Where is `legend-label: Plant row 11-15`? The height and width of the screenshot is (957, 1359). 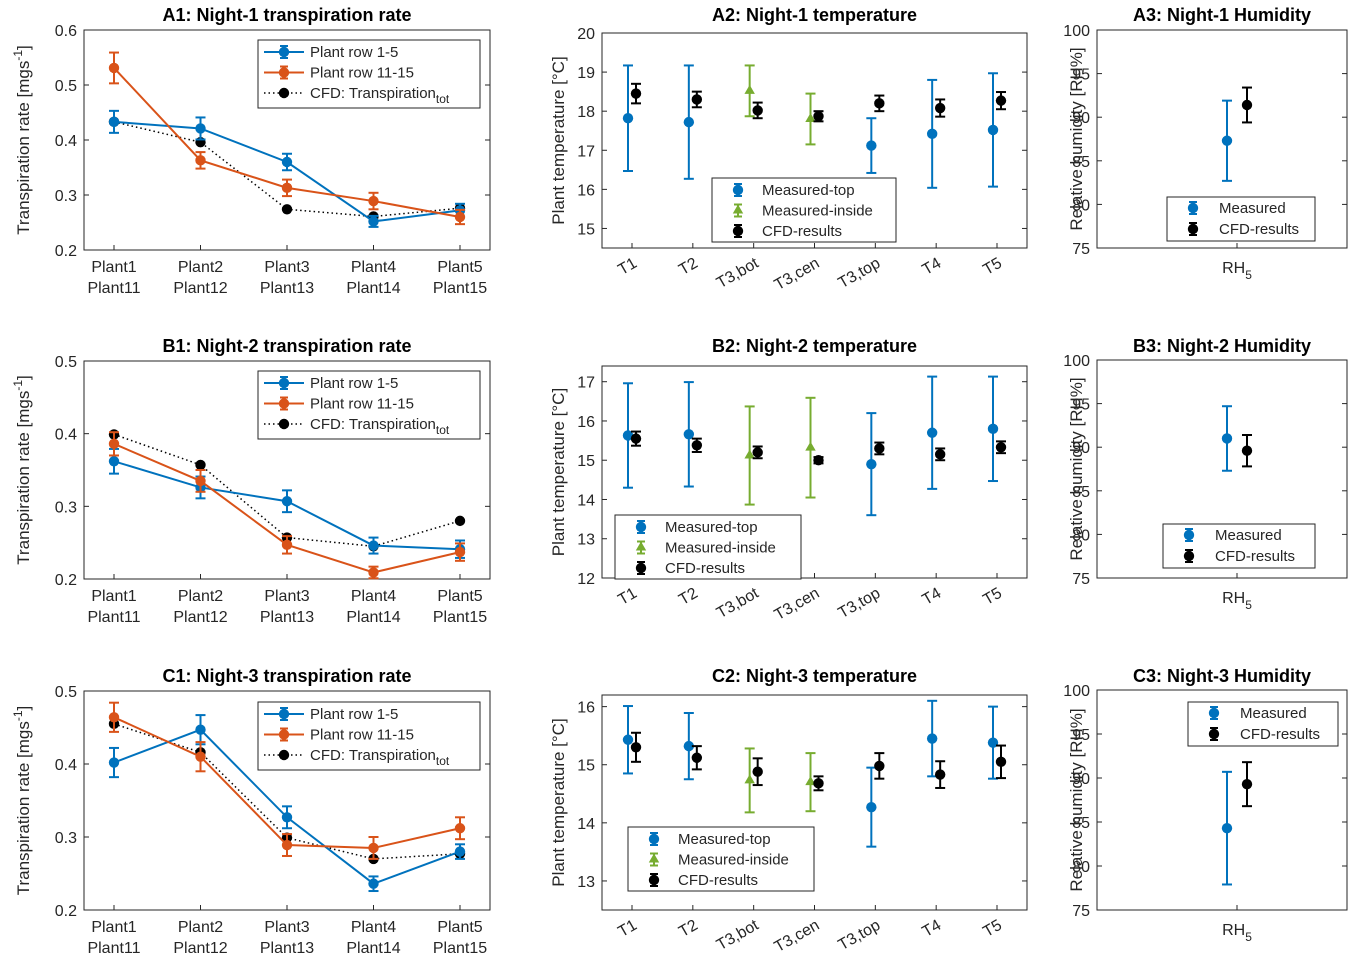
legend-label: Plant row 11-15 is located at coordinates (362, 73).